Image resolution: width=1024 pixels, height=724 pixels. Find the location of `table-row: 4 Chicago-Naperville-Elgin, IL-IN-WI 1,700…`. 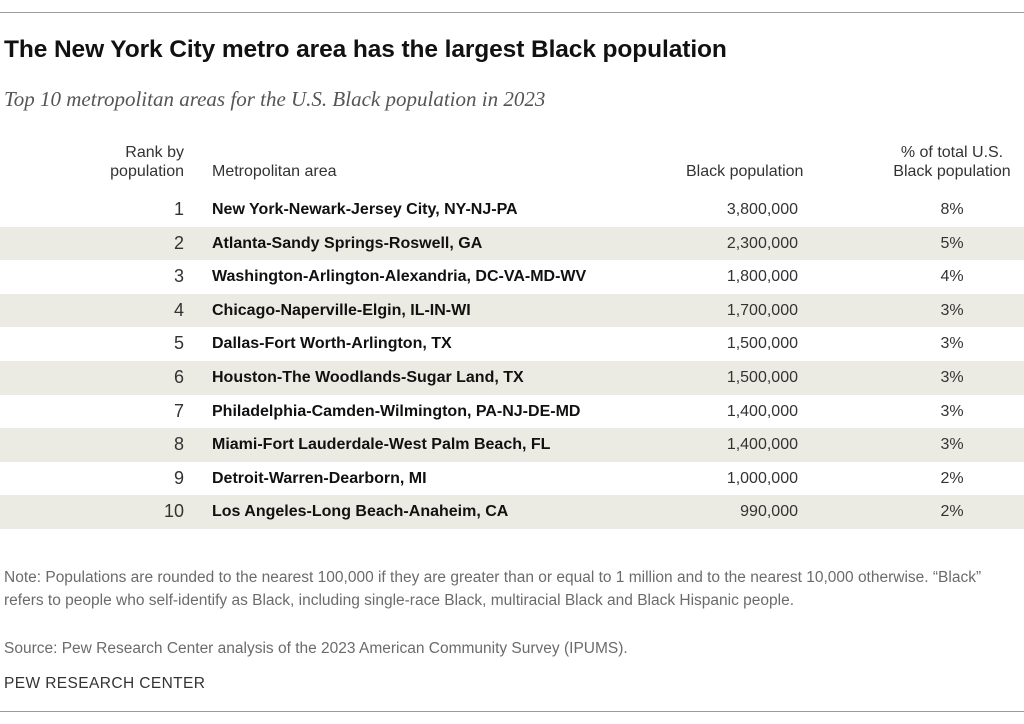

table-row: 4 Chicago-Naperville-Elgin, IL-IN-WI 1,700… is located at coordinates (512, 310).